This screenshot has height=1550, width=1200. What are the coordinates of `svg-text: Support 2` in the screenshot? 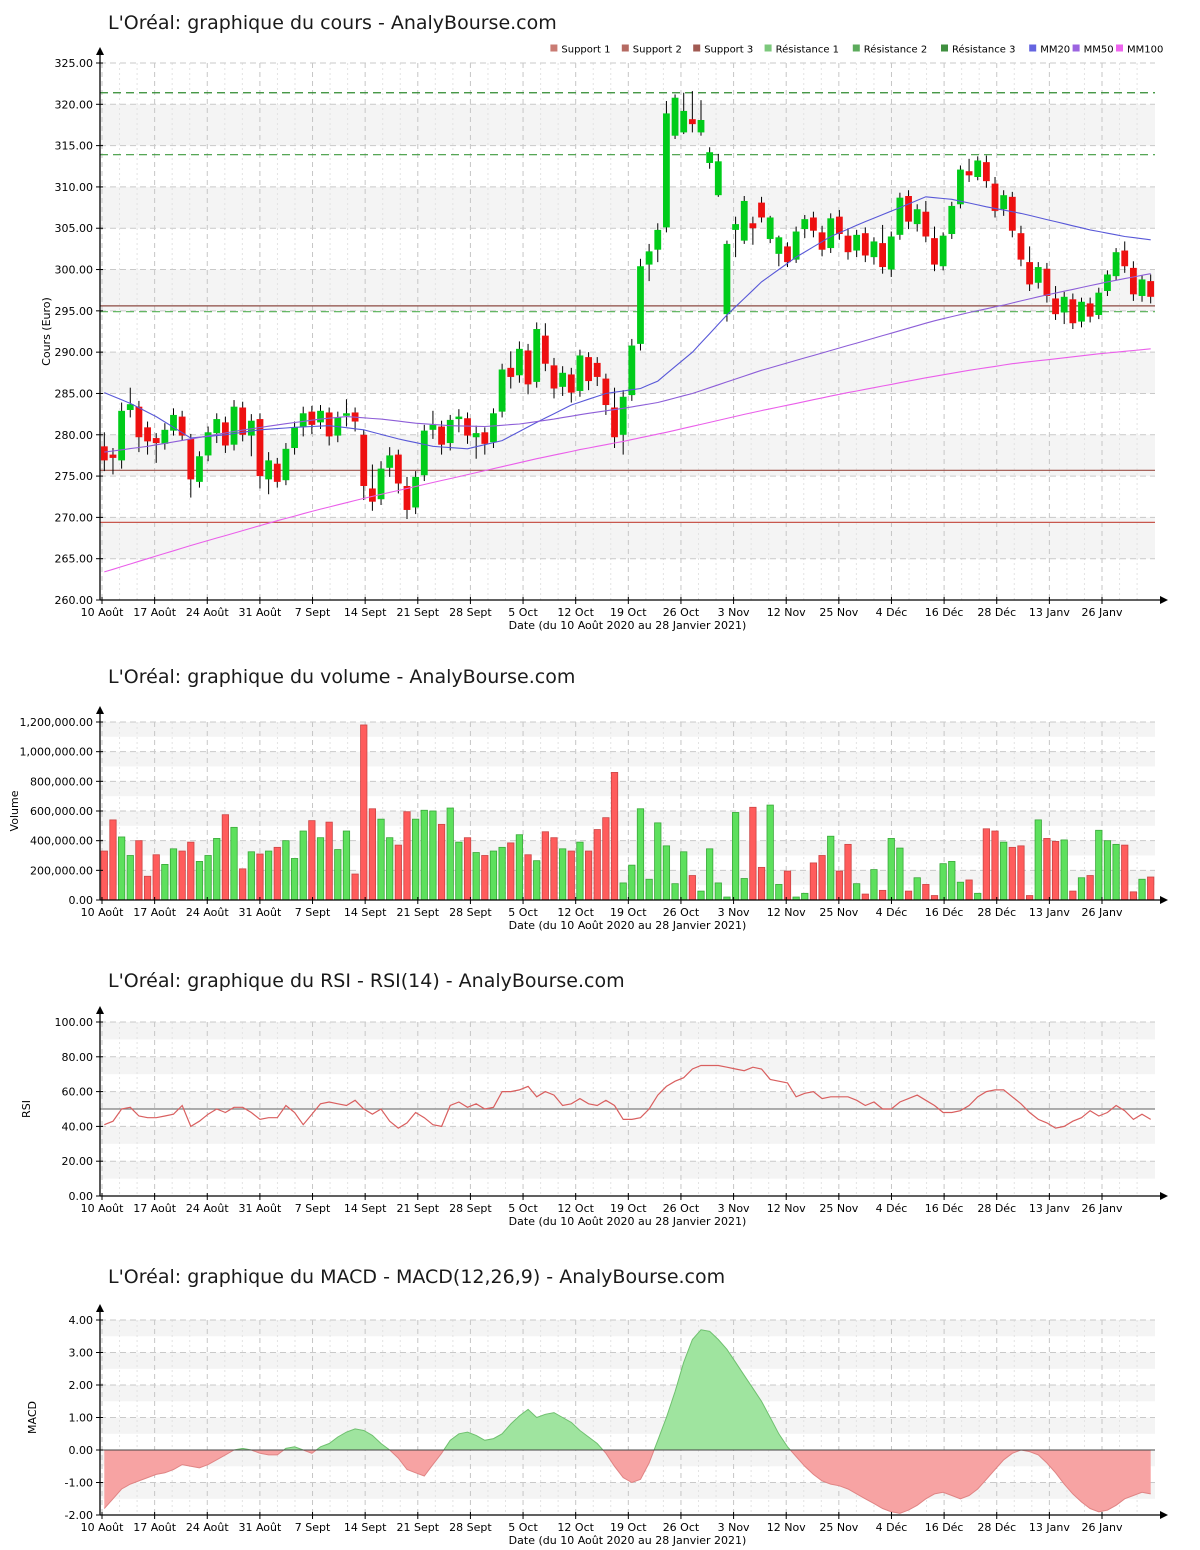 It's located at (657, 50).